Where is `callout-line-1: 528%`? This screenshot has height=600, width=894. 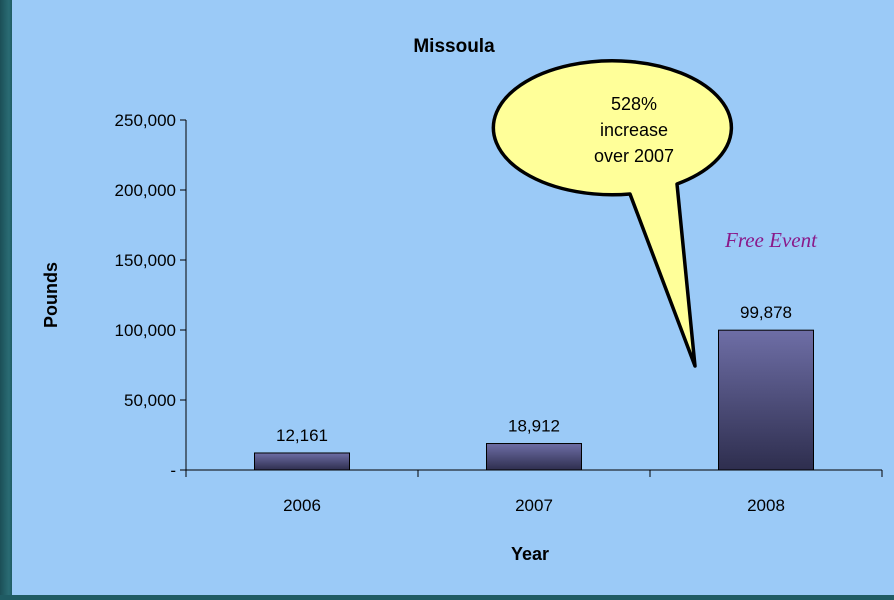 callout-line-1: 528% is located at coordinates (634, 104).